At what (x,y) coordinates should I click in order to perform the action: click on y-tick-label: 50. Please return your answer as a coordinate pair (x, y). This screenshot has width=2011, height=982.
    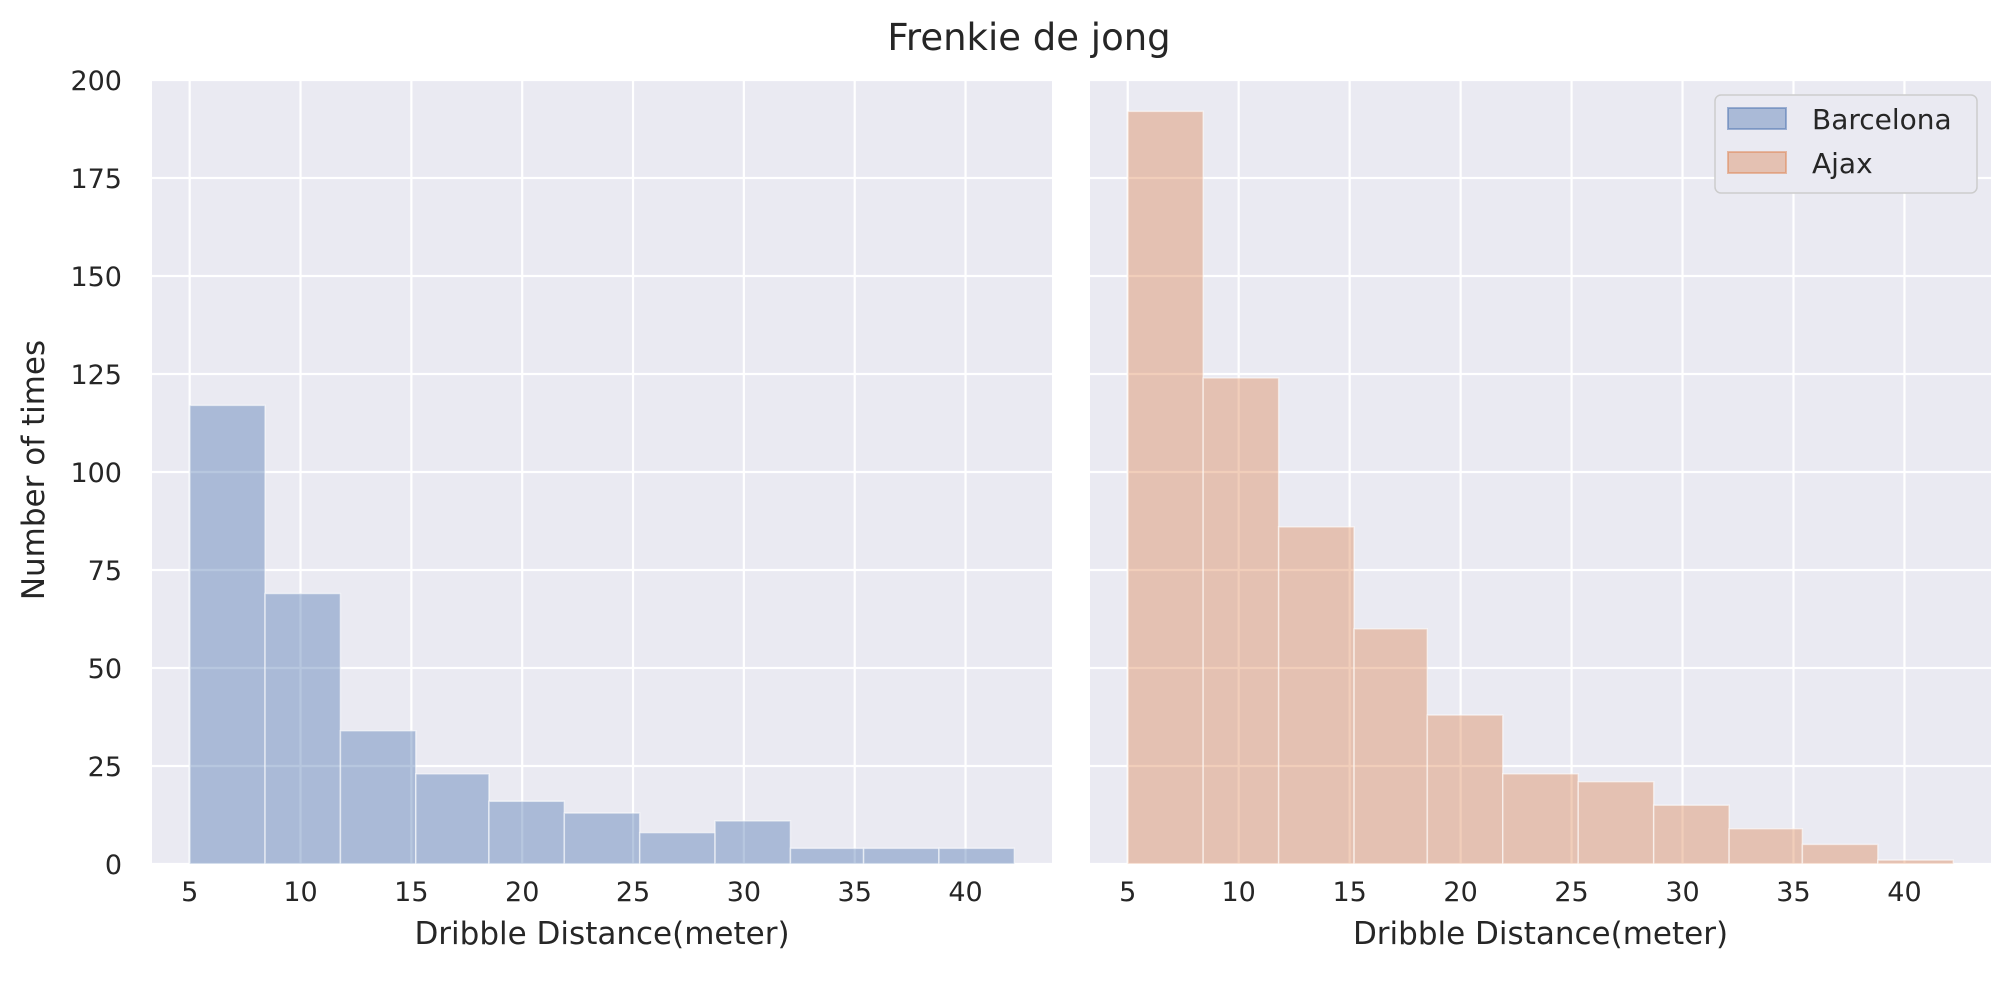
    Looking at the image, I should click on (105, 669).